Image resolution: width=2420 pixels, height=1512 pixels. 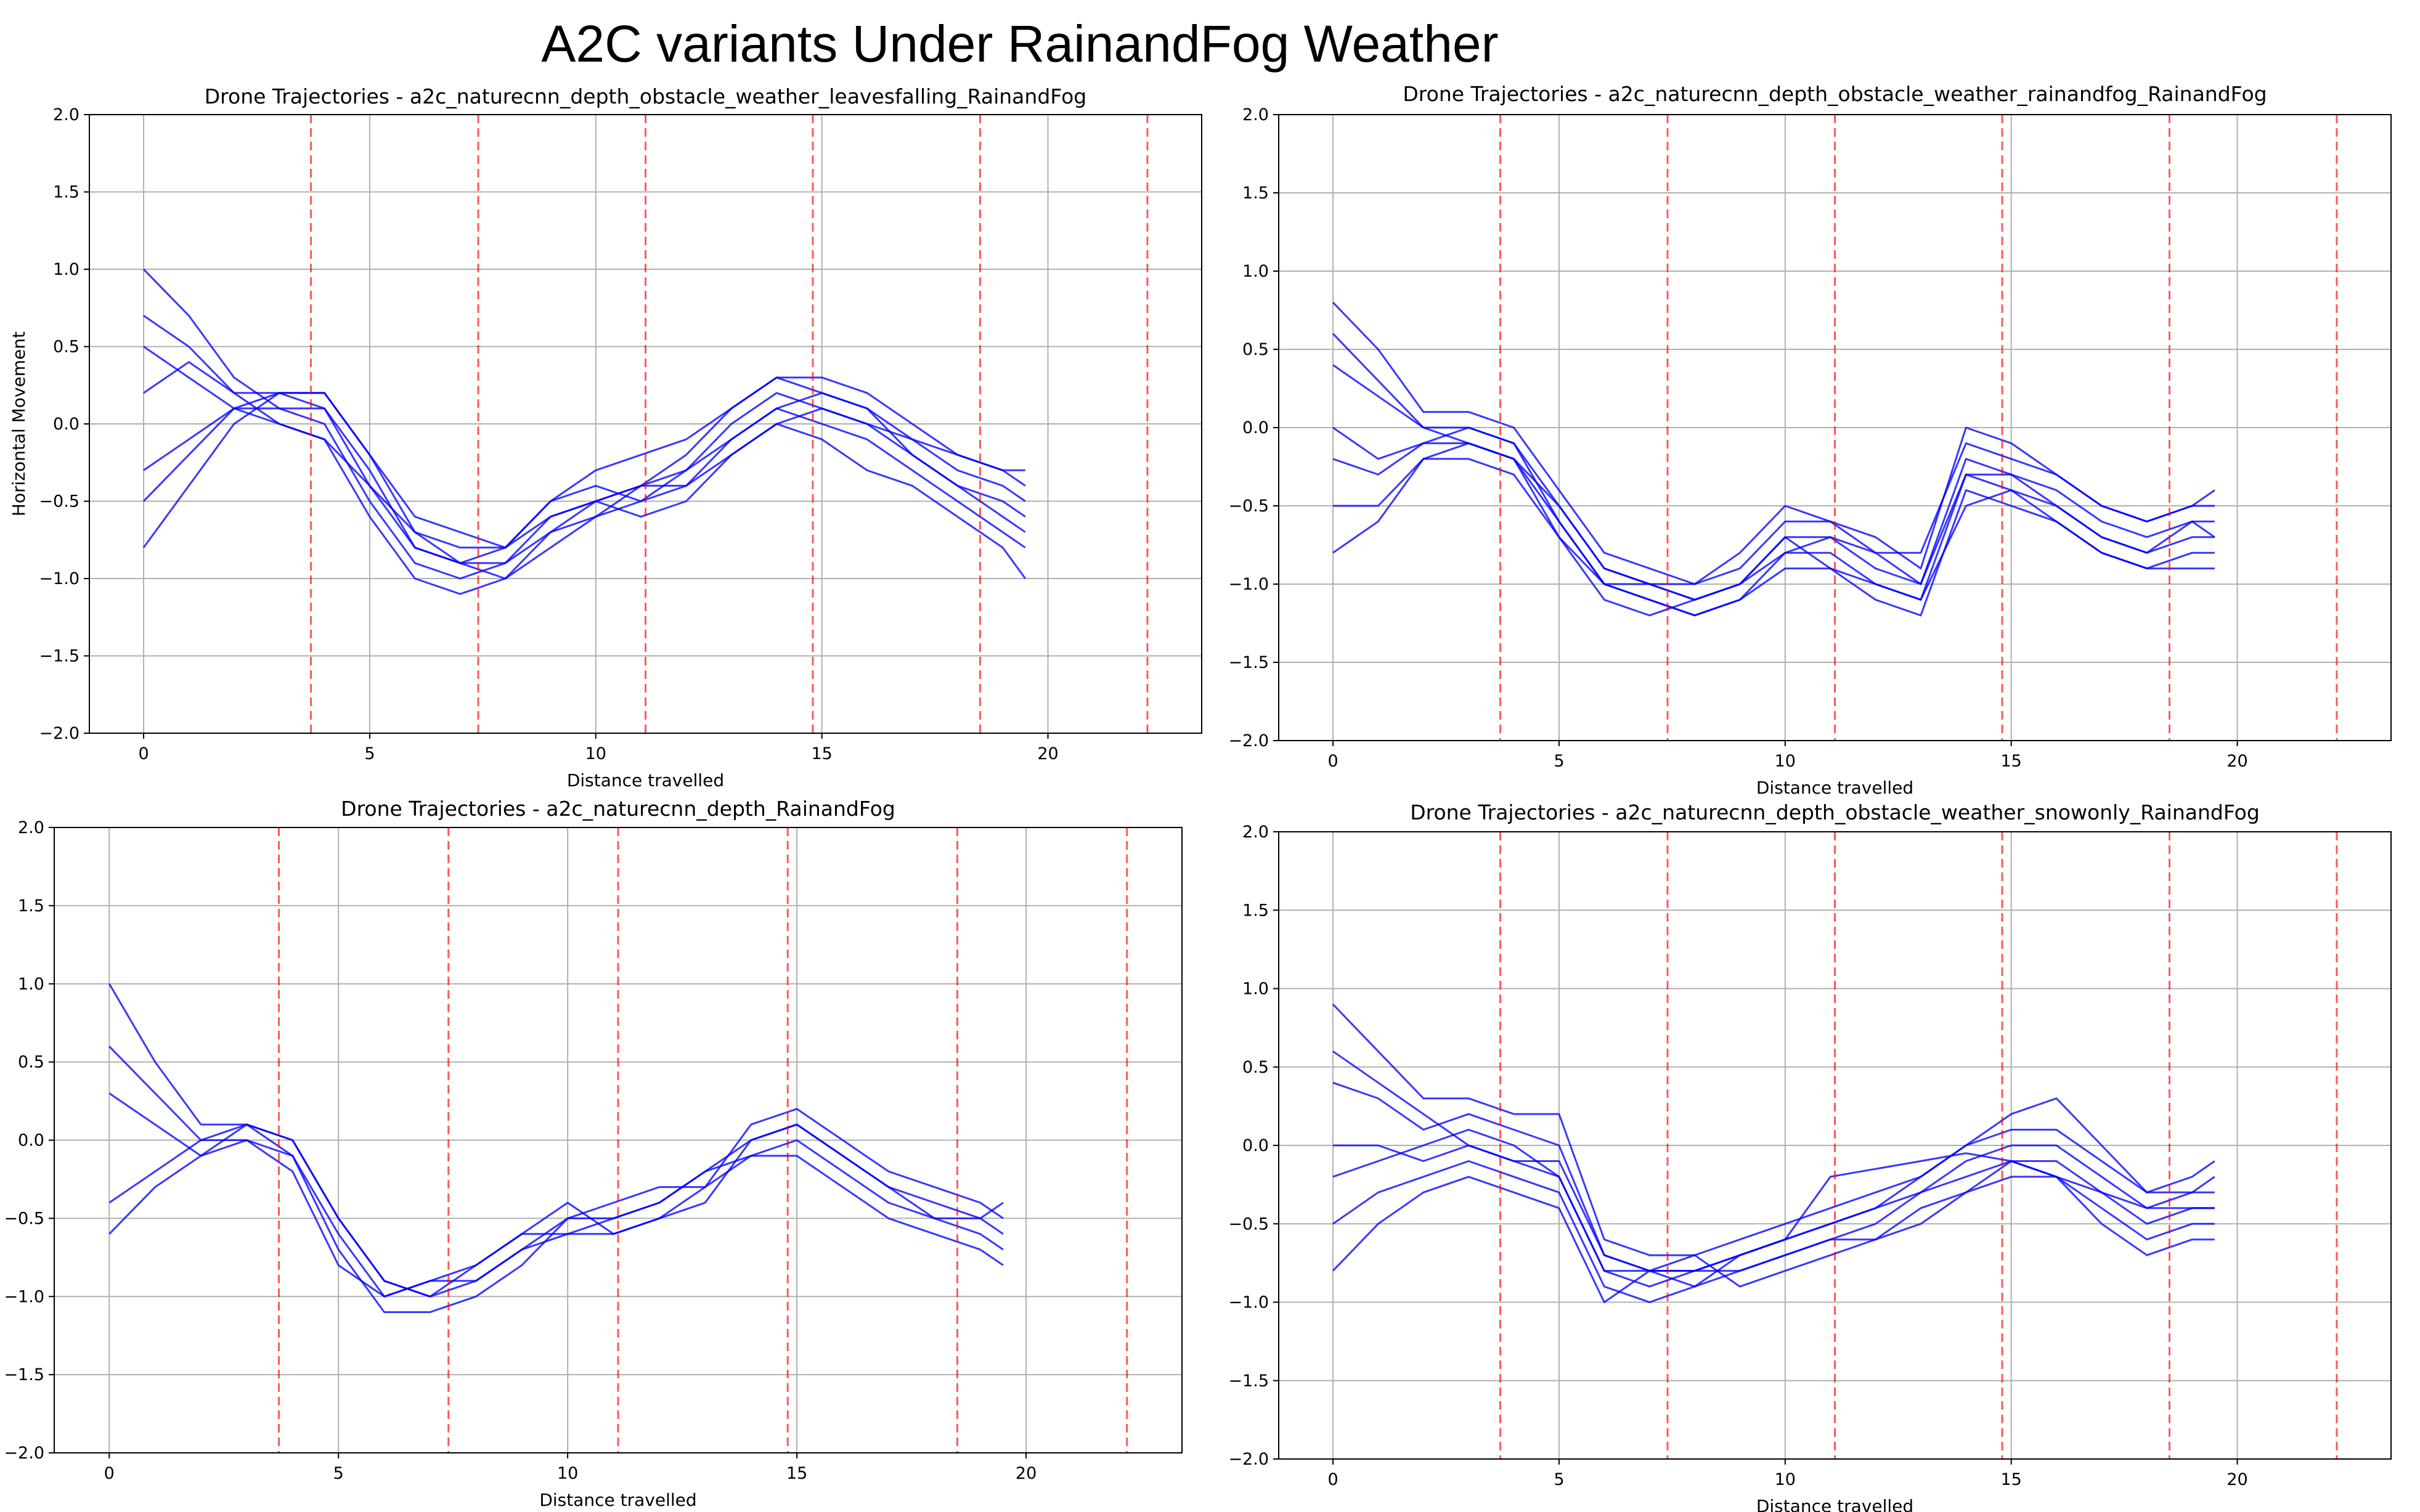 I want to click on figure-title: A2C variants Under RainandFog Weather, so click(x=1019, y=44).